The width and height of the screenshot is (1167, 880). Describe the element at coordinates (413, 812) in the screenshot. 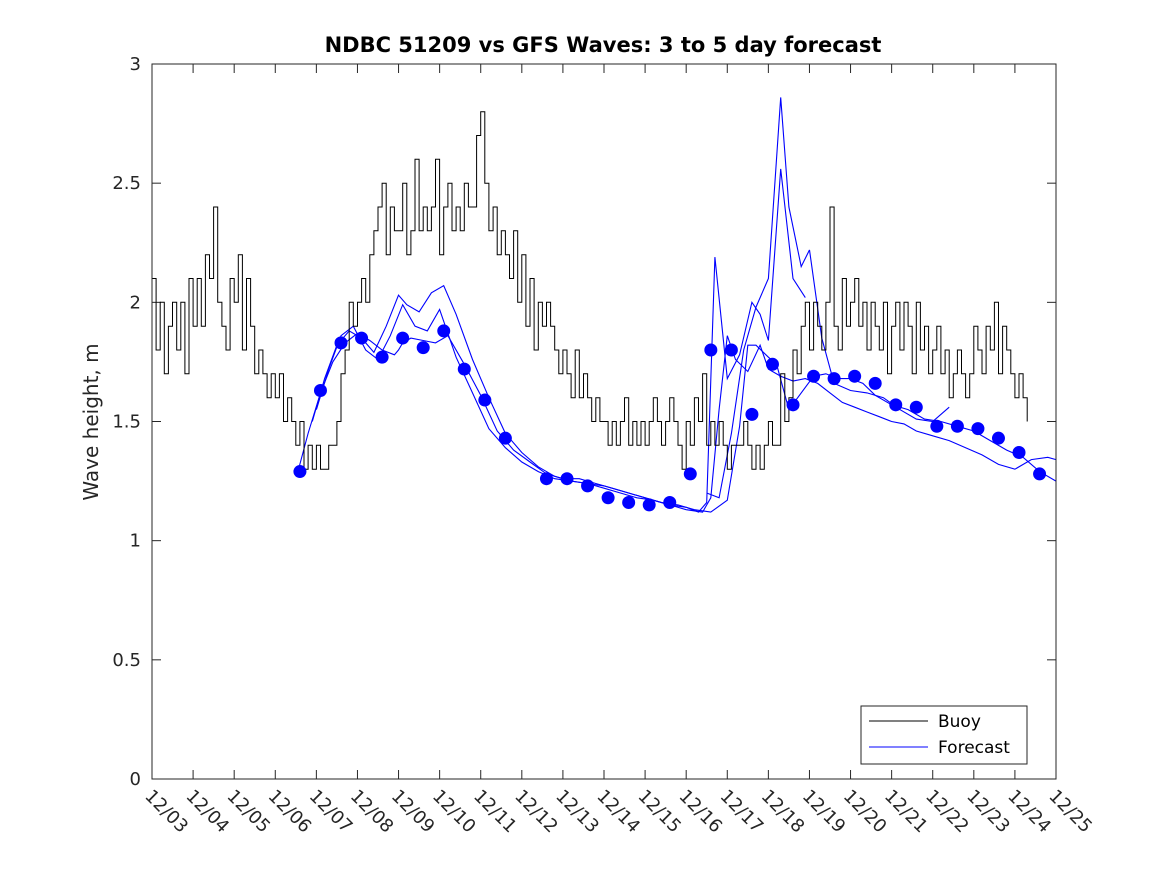

I see `x-tick-label: 12/09` at that location.